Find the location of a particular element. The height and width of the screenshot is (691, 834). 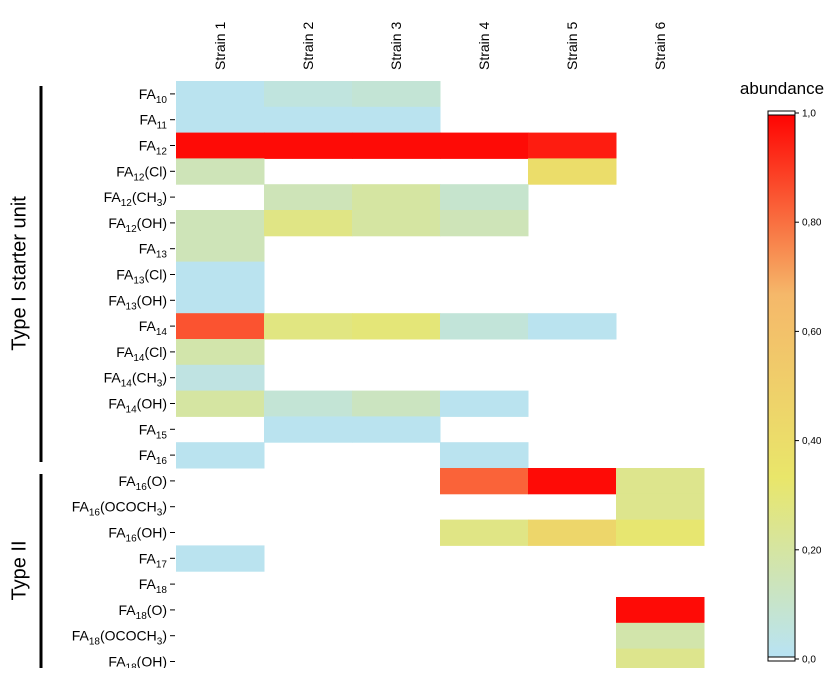

colorbar-tick-label: 0,80 is located at coordinates (812, 223).